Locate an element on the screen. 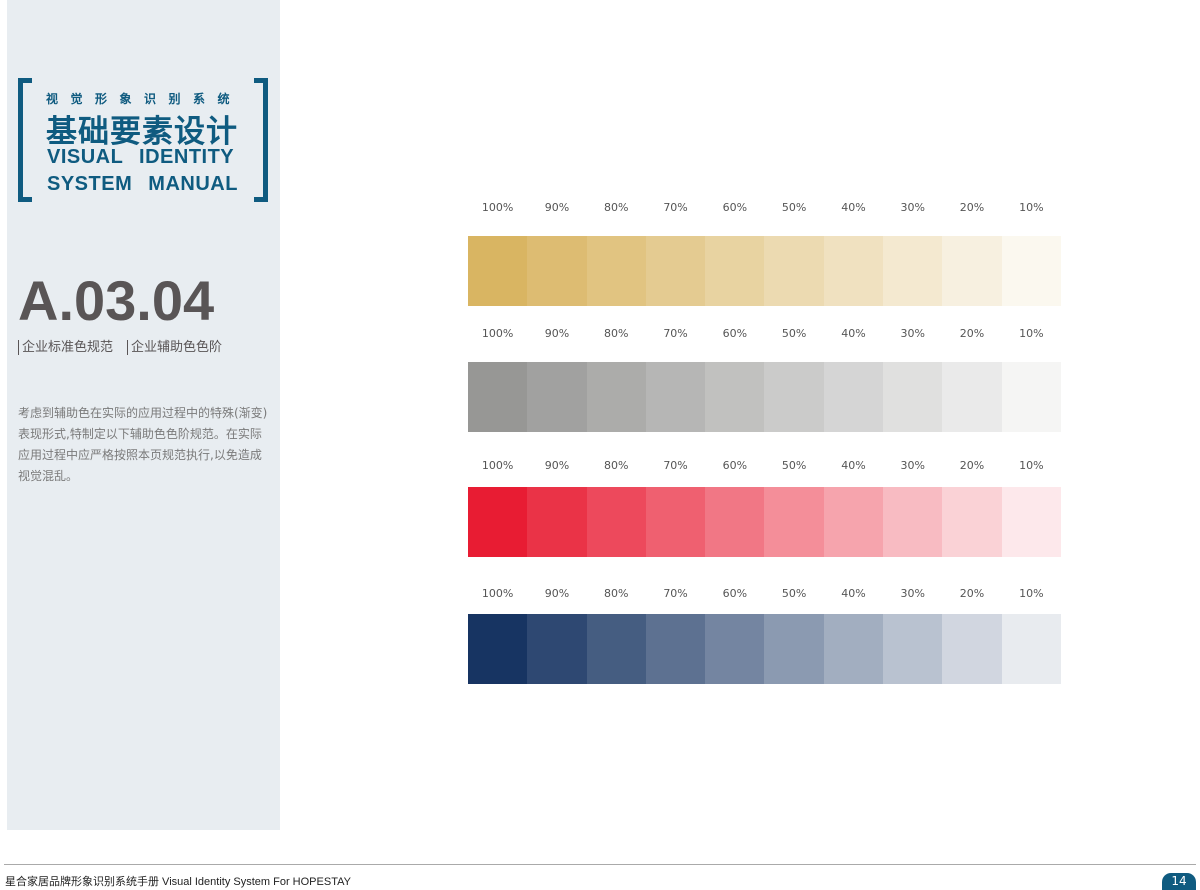 The width and height of the screenshot is (1200, 890). section-title: 基础要素设计 is located at coordinates (142, 132).